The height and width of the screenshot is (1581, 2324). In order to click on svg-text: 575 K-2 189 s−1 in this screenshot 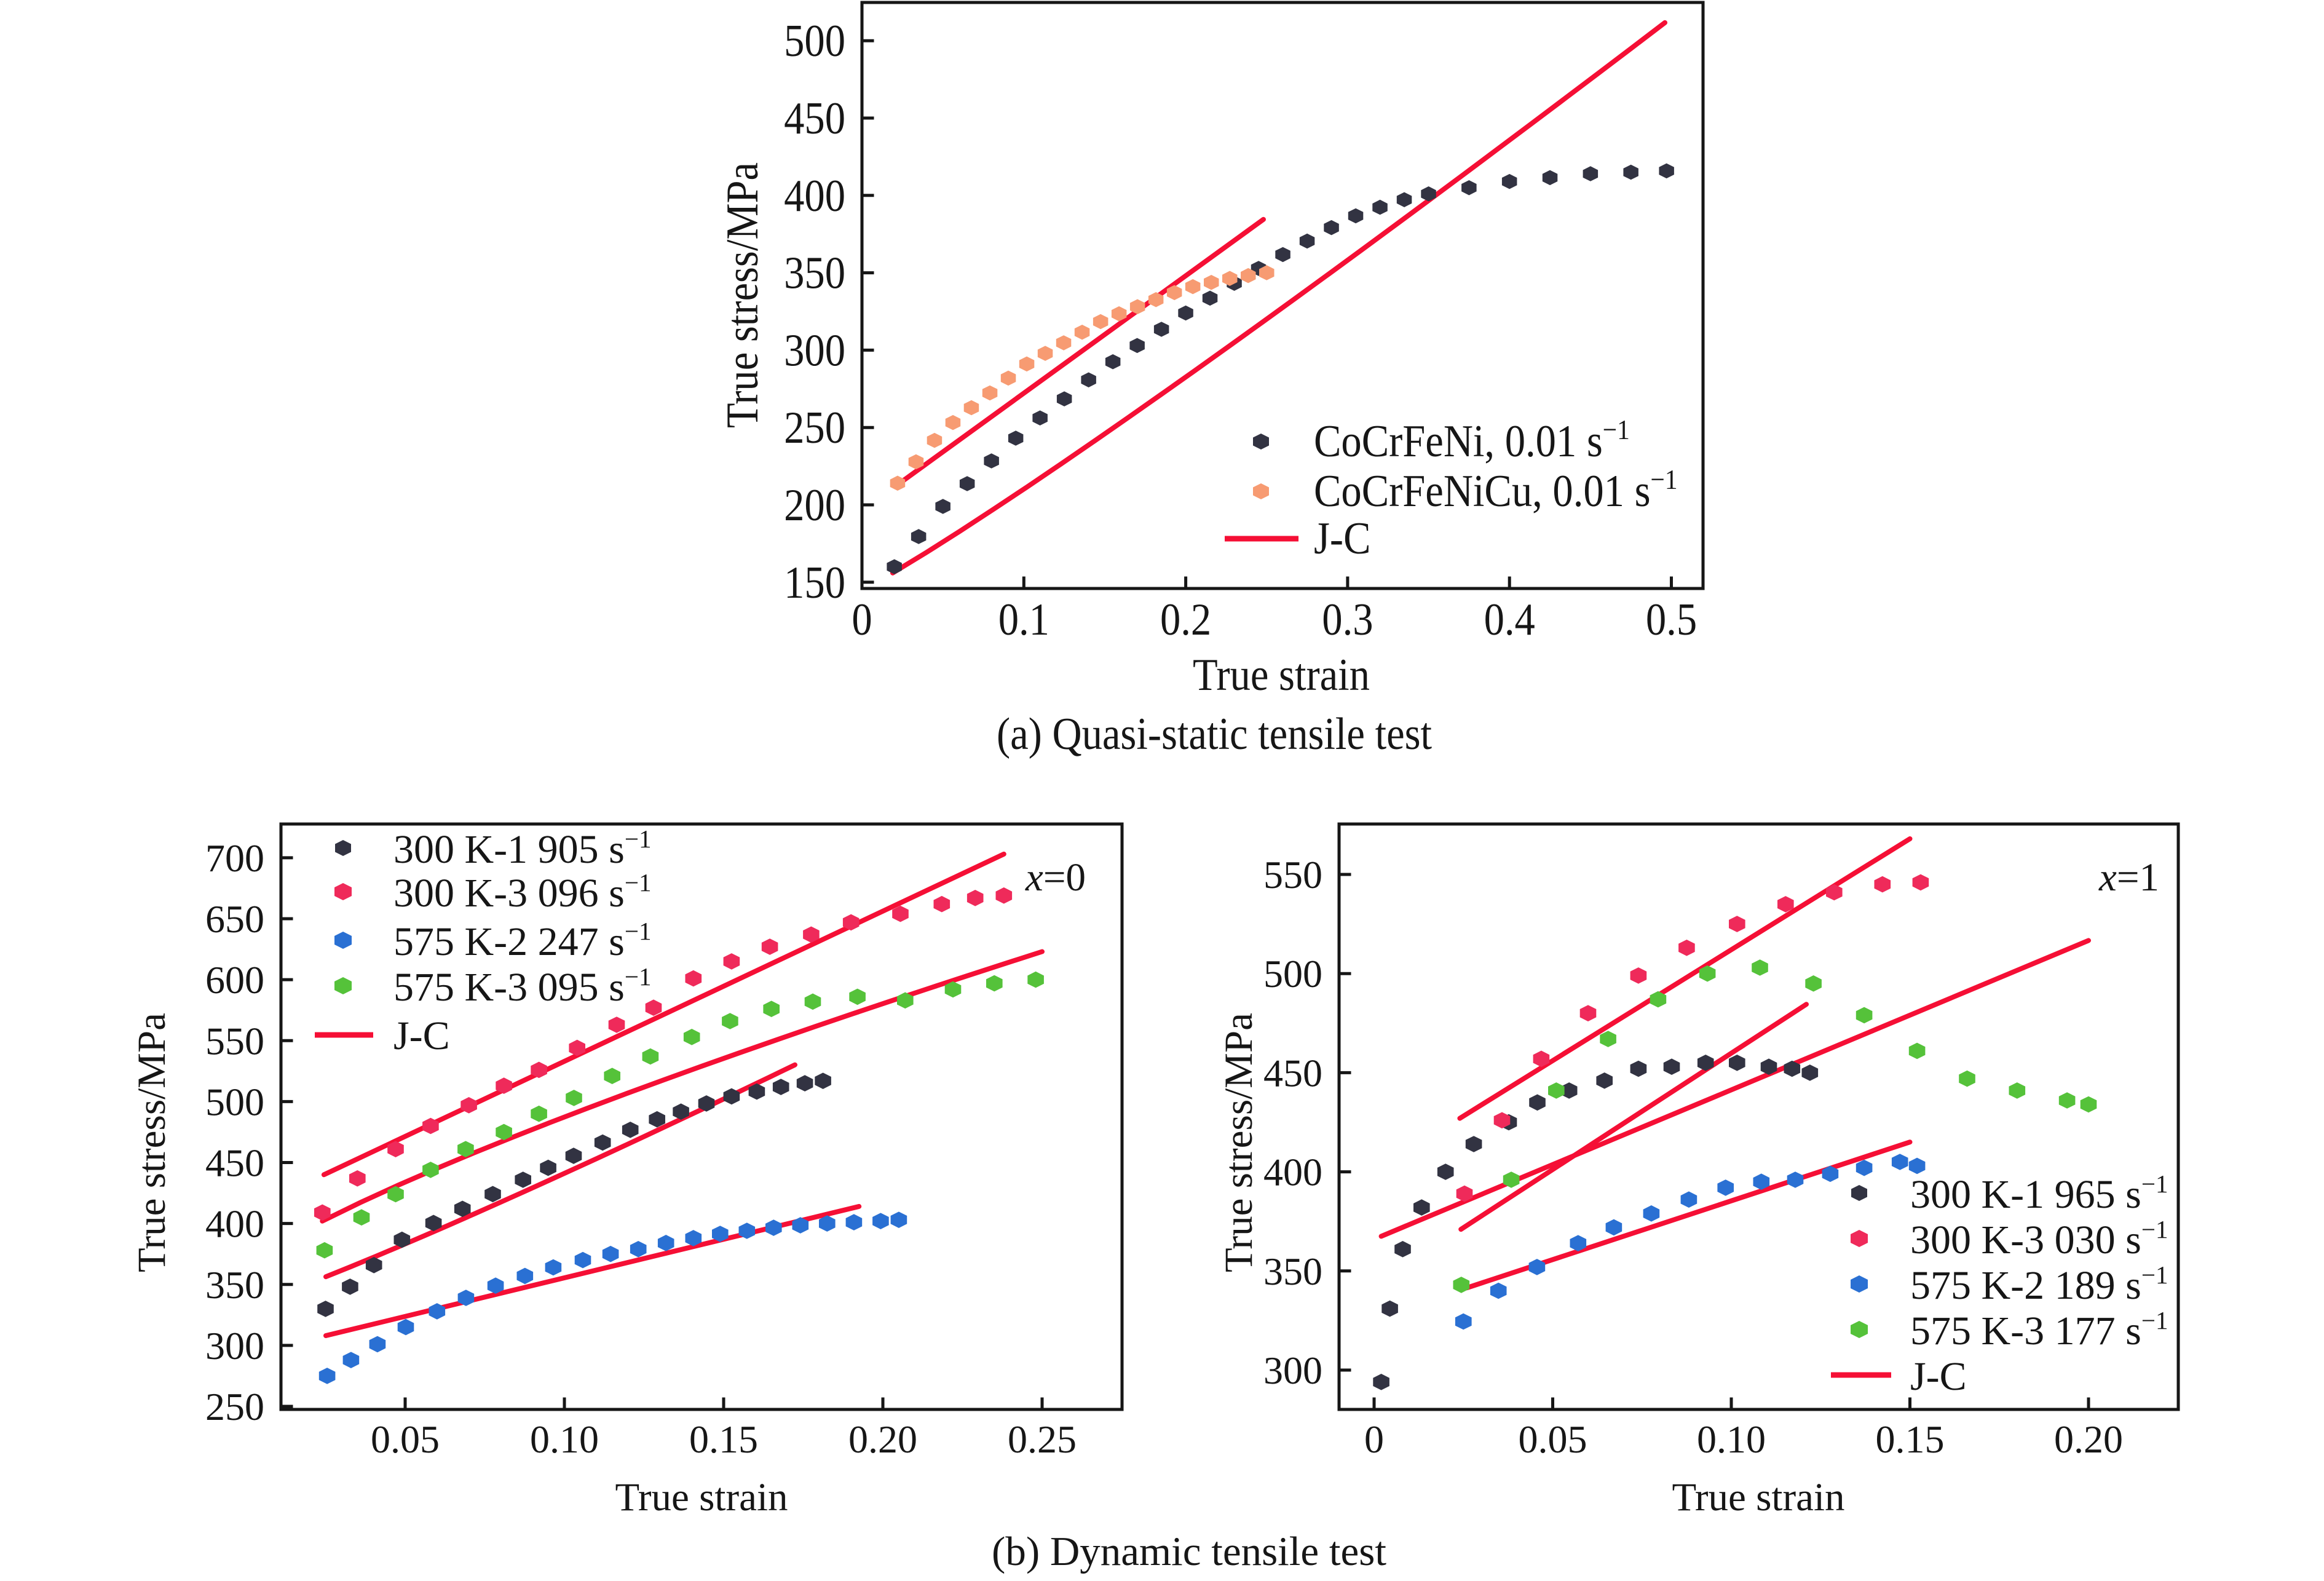, I will do `click(2039, 1285)`.